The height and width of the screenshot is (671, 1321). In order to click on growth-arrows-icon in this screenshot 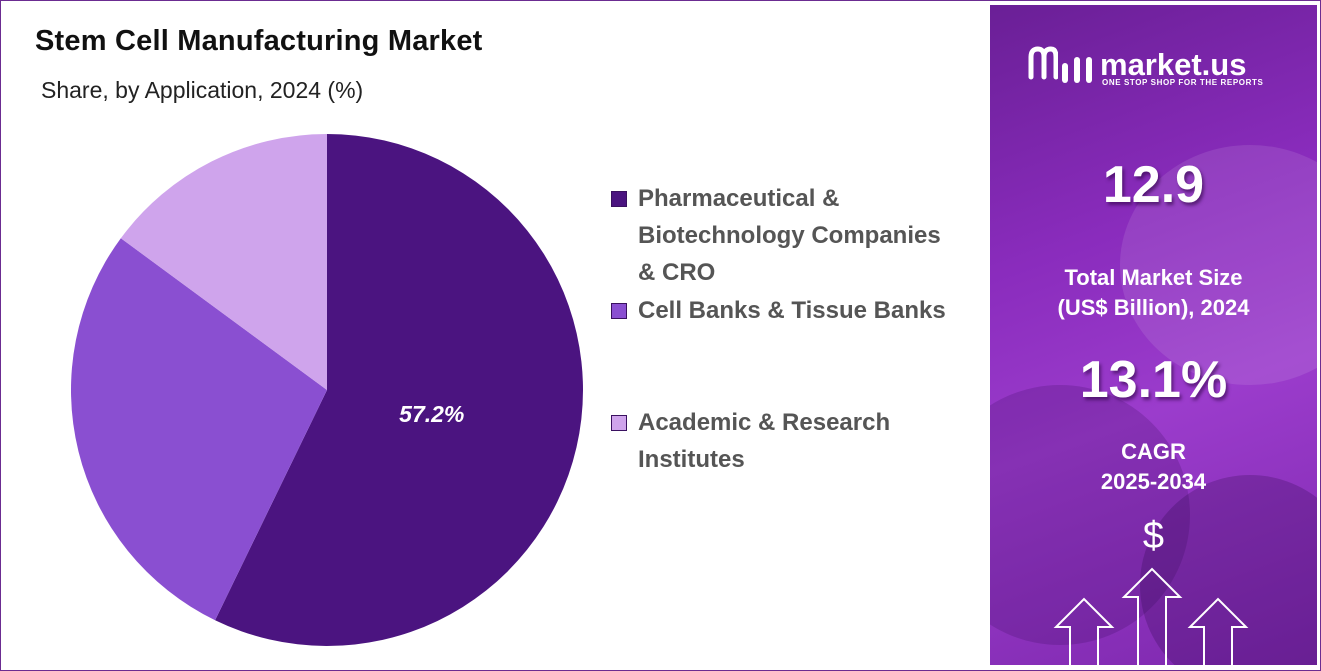, I will do `click(1151, 616)`.